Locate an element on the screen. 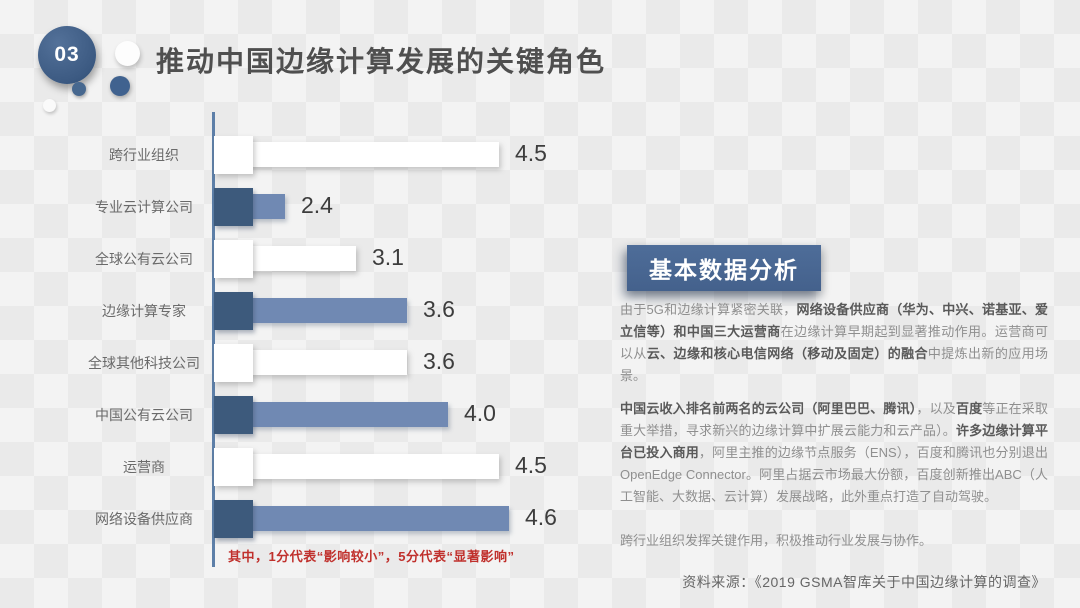  paragraph-text-bold: 百度 is located at coordinates (969, 408).